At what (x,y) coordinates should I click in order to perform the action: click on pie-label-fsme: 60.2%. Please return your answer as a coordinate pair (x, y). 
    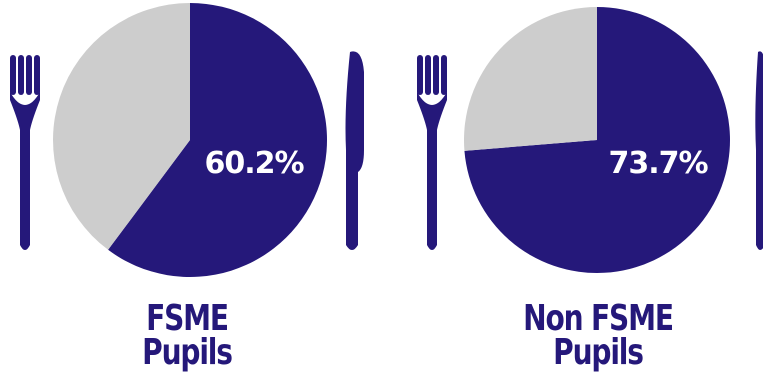
    Looking at the image, I should click on (254, 163).